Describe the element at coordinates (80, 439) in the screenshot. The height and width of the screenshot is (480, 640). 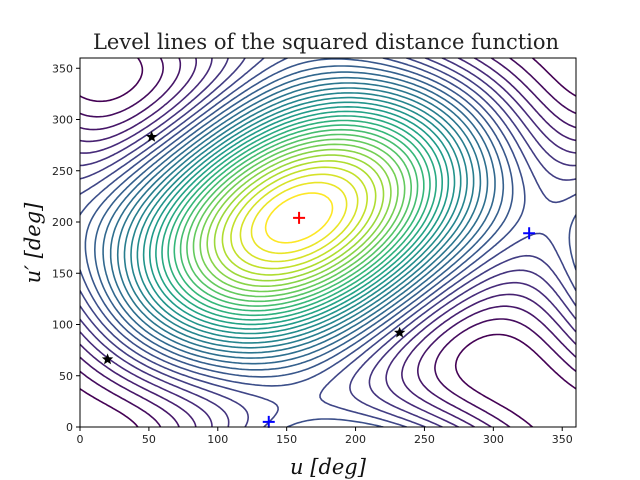
I see `x-tick-label: 0` at that location.